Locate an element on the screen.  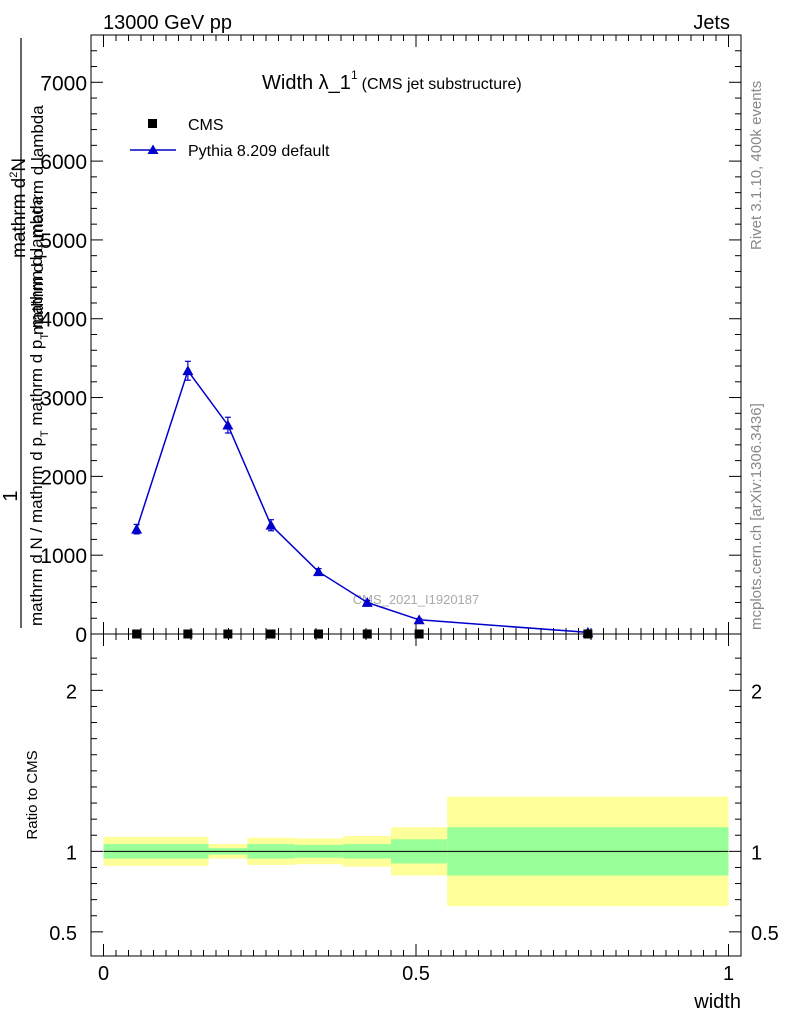
ylabel-den-rest2: mathrm d lambda is located at coordinates (36, 264).